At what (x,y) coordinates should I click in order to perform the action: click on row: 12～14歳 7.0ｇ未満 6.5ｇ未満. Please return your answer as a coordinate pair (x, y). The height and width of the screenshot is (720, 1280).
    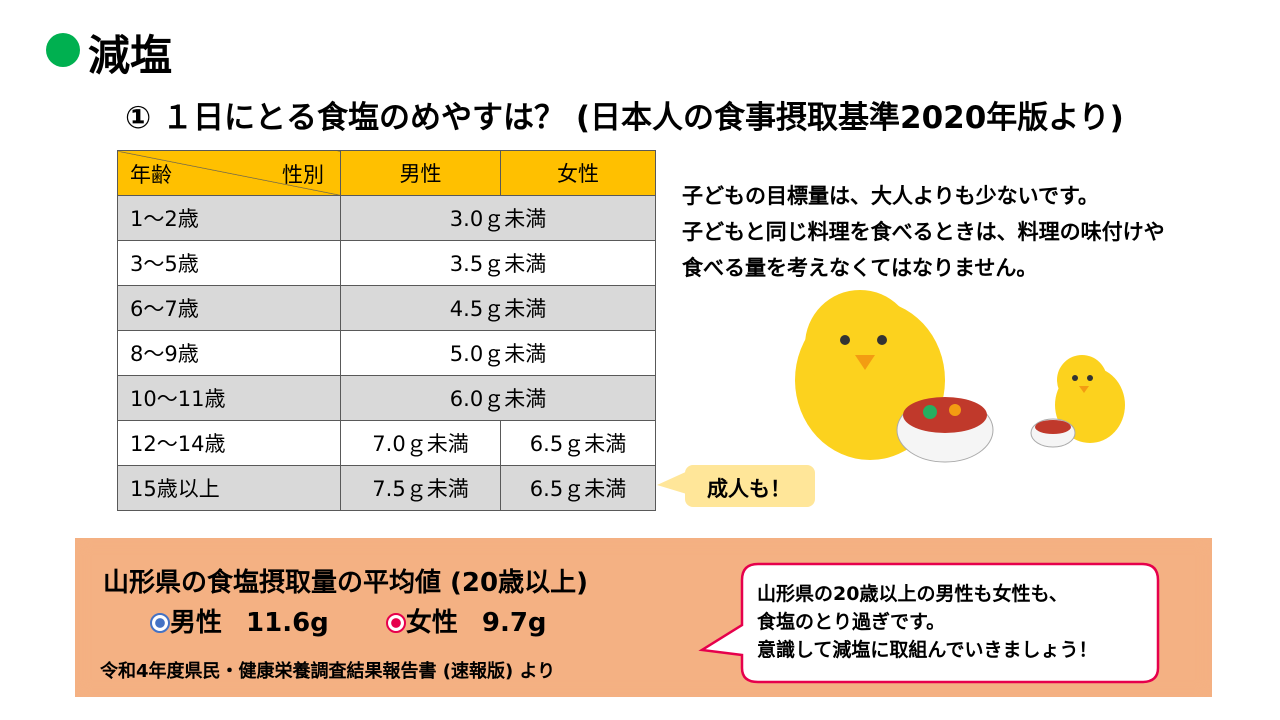
    Looking at the image, I should click on (386, 443).